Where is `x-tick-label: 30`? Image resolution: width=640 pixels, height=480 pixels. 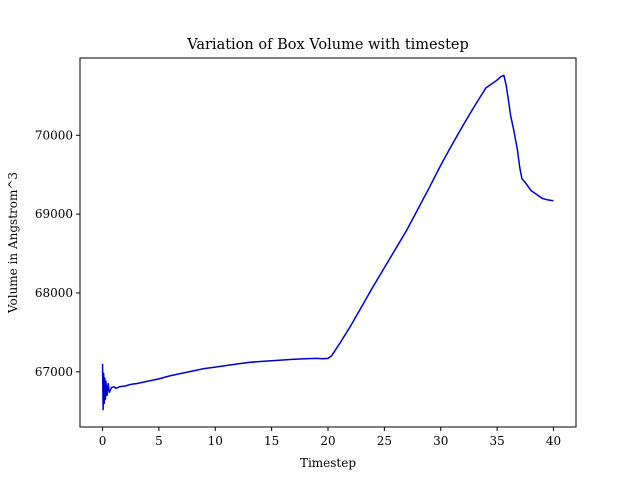
x-tick-label: 30 is located at coordinates (440, 441).